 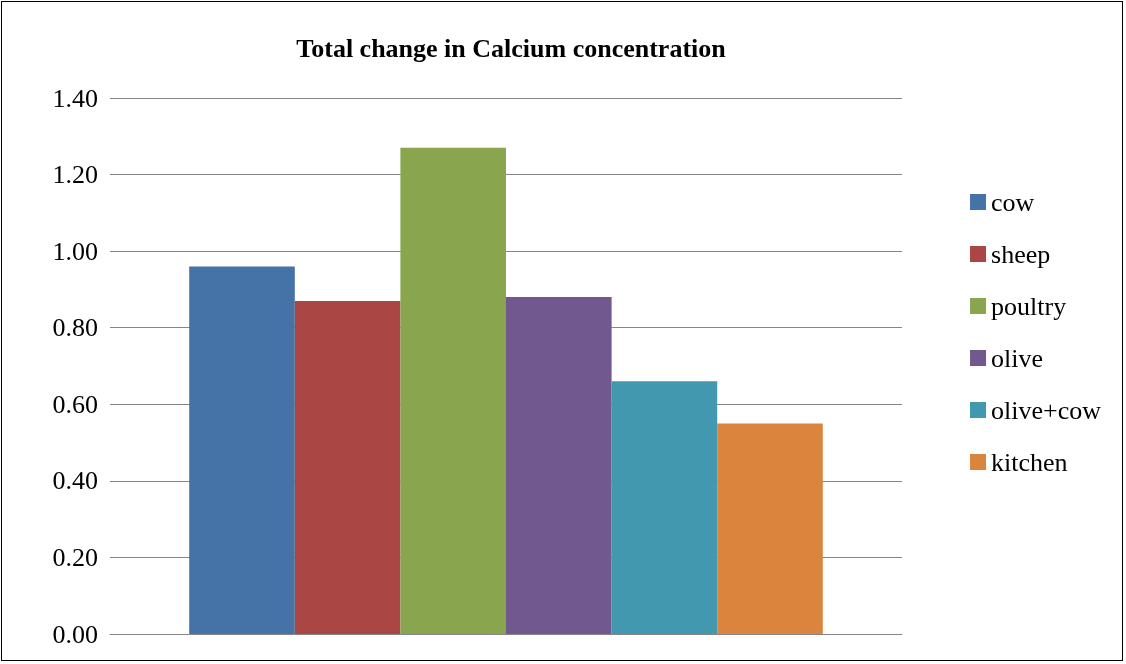 What do you see at coordinates (75, 481) in the screenshot?
I see `y-tick-label: 0.40` at bounding box center [75, 481].